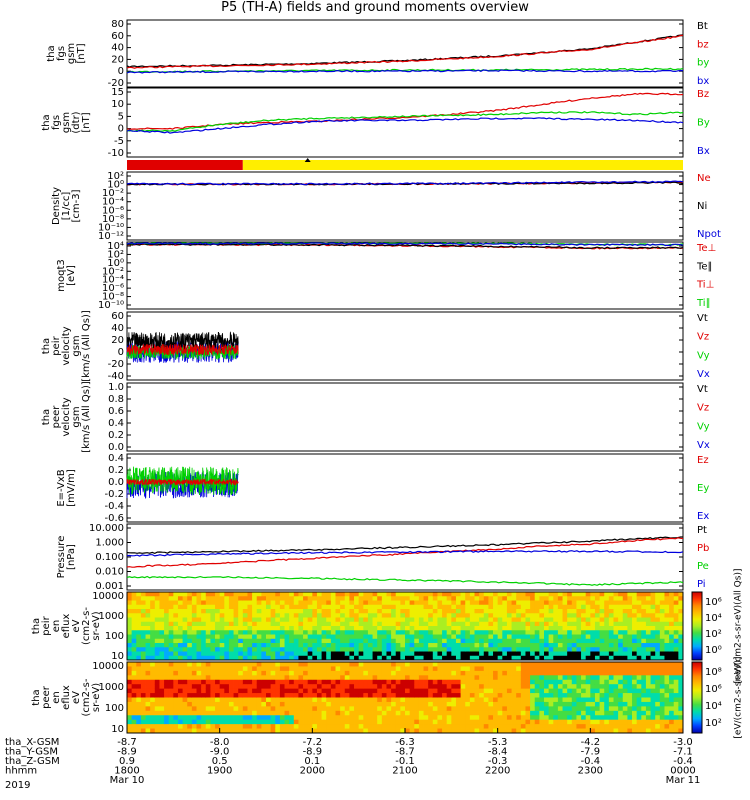 The height and width of the screenshot is (800, 750). I want to click on xaxis-value: -8.9, so click(313, 752).